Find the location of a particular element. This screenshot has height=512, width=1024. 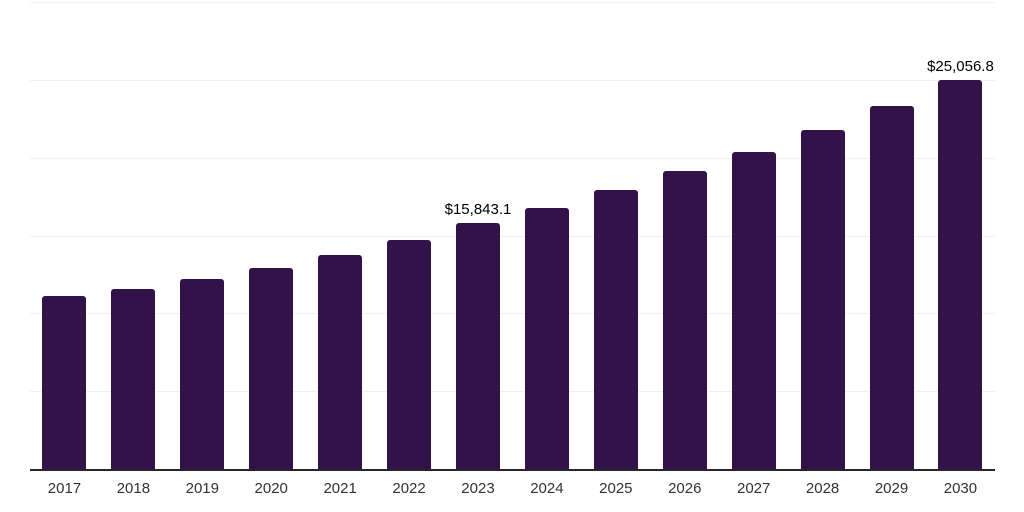

x-tick-2018: 2018 is located at coordinates (133, 488).